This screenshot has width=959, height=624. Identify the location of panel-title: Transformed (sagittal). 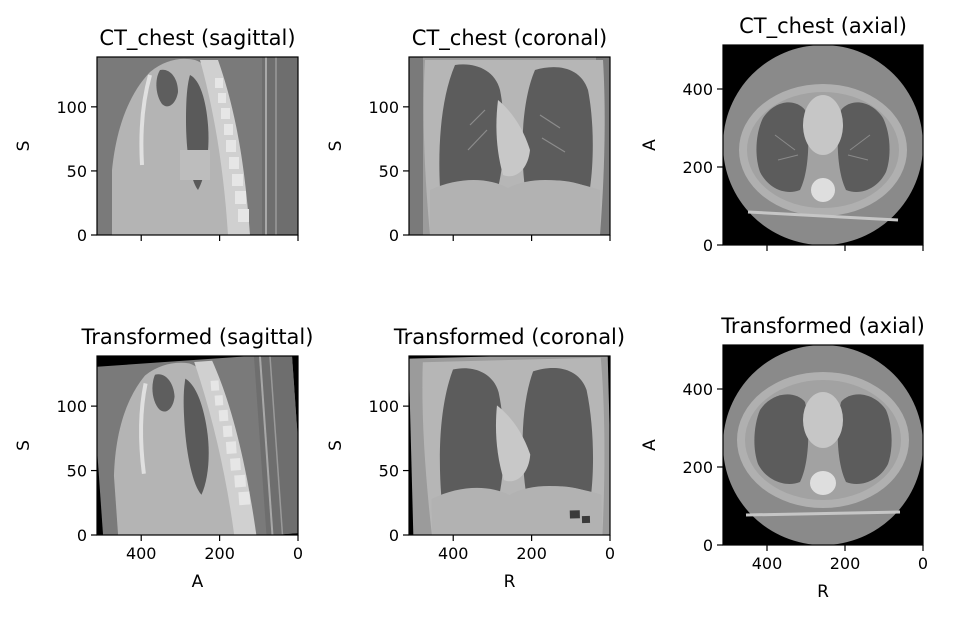
(197, 337).